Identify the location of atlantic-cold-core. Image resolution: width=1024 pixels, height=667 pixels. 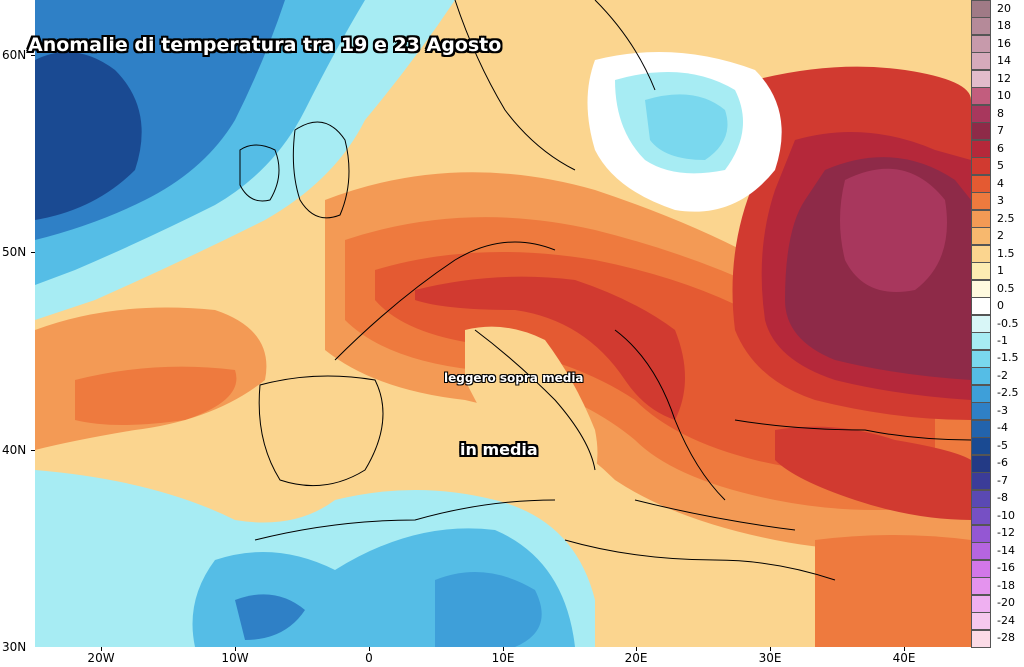
(88, 136).